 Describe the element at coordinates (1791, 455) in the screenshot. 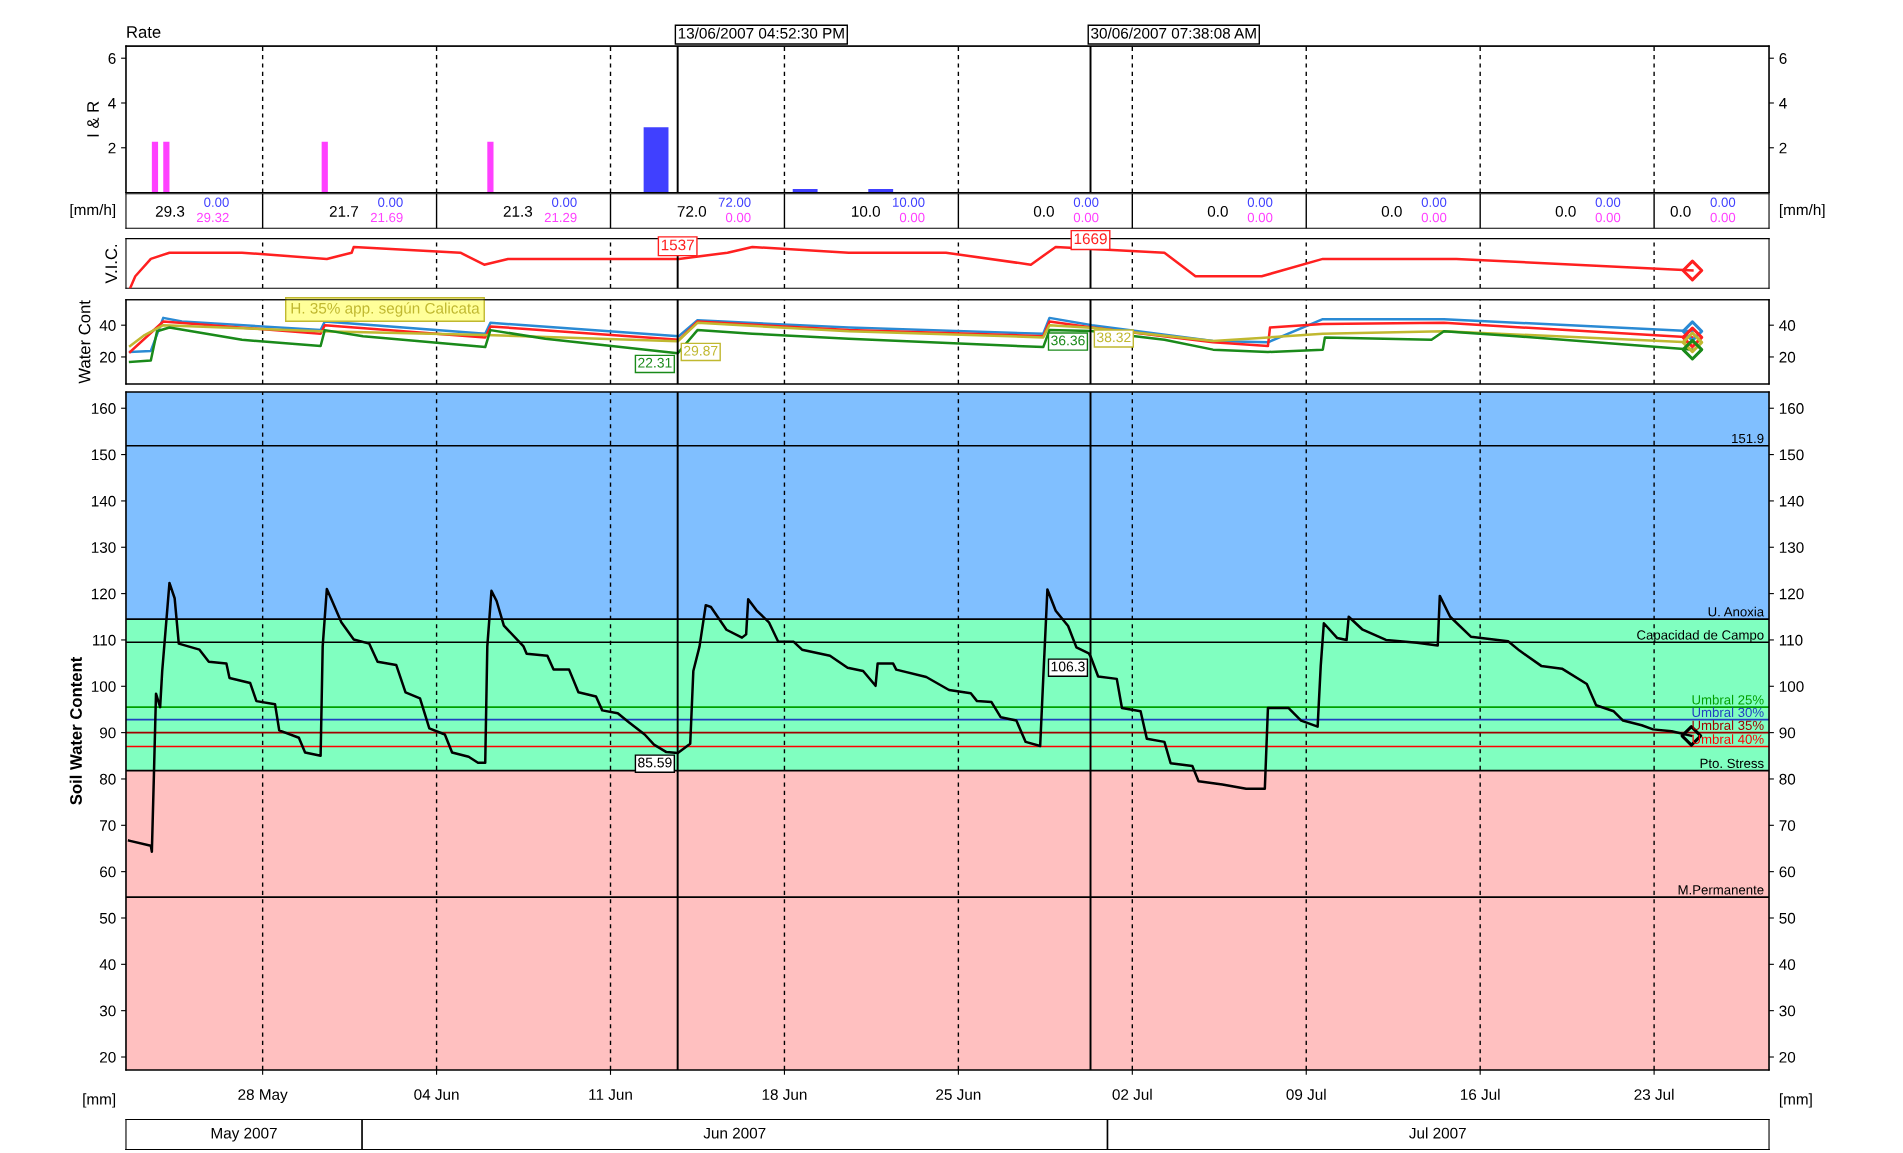

I see `y2-tick-label: 150` at that location.